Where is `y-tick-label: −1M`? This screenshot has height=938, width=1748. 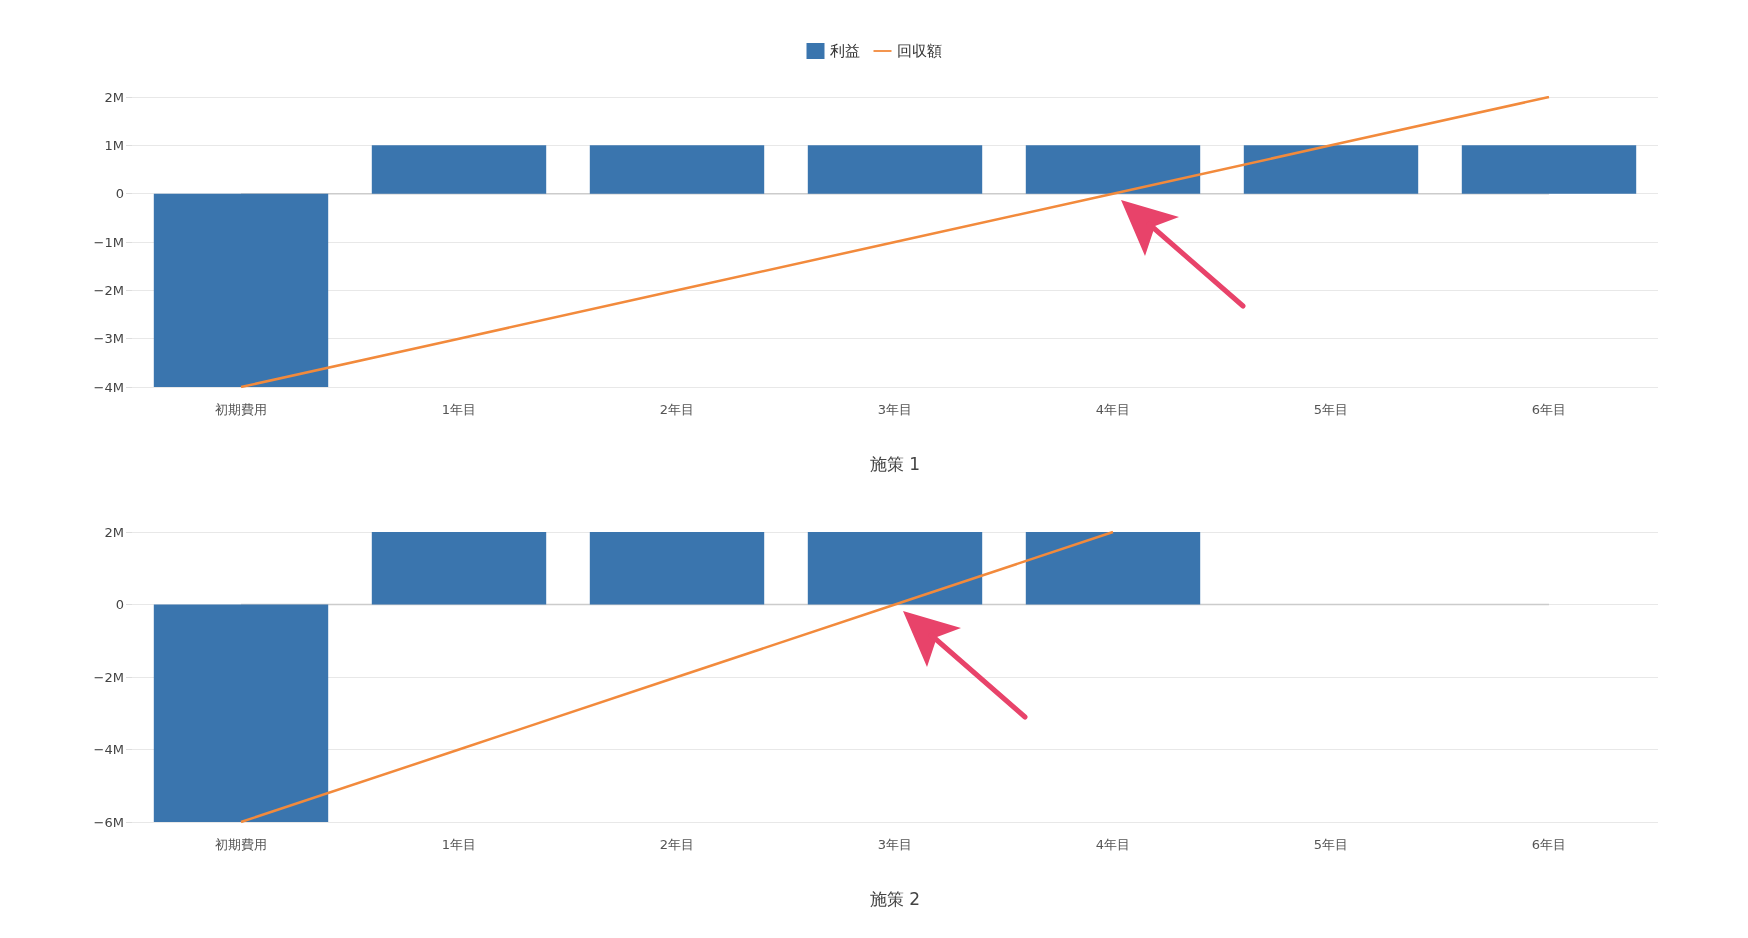 y-tick-label: −1M is located at coordinates (108, 242).